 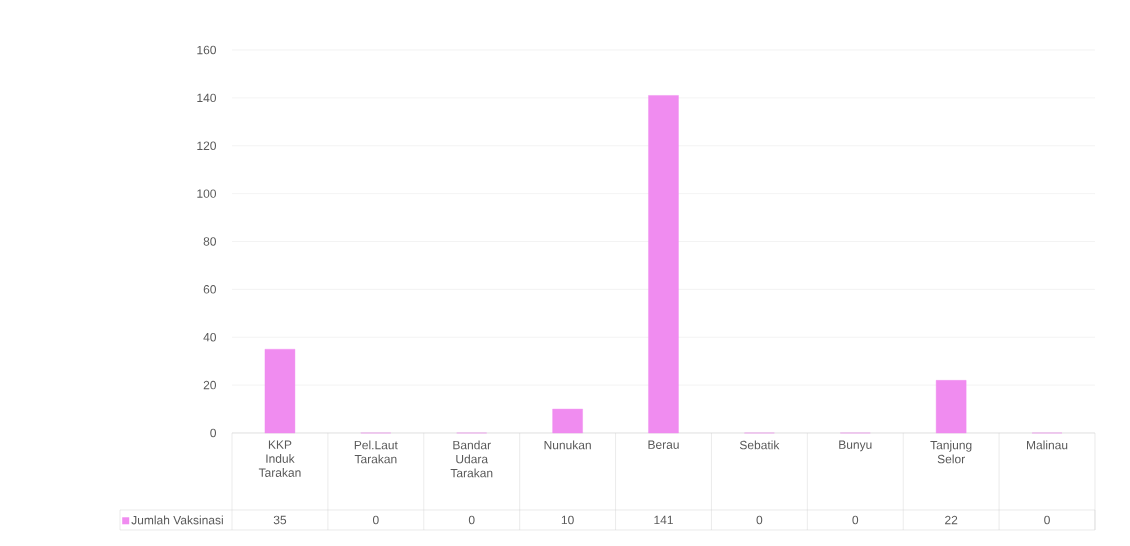 What do you see at coordinates (663, 444) in the screenshot?
I see `x-tick-label: Berau` at bounding box center [663, 444].